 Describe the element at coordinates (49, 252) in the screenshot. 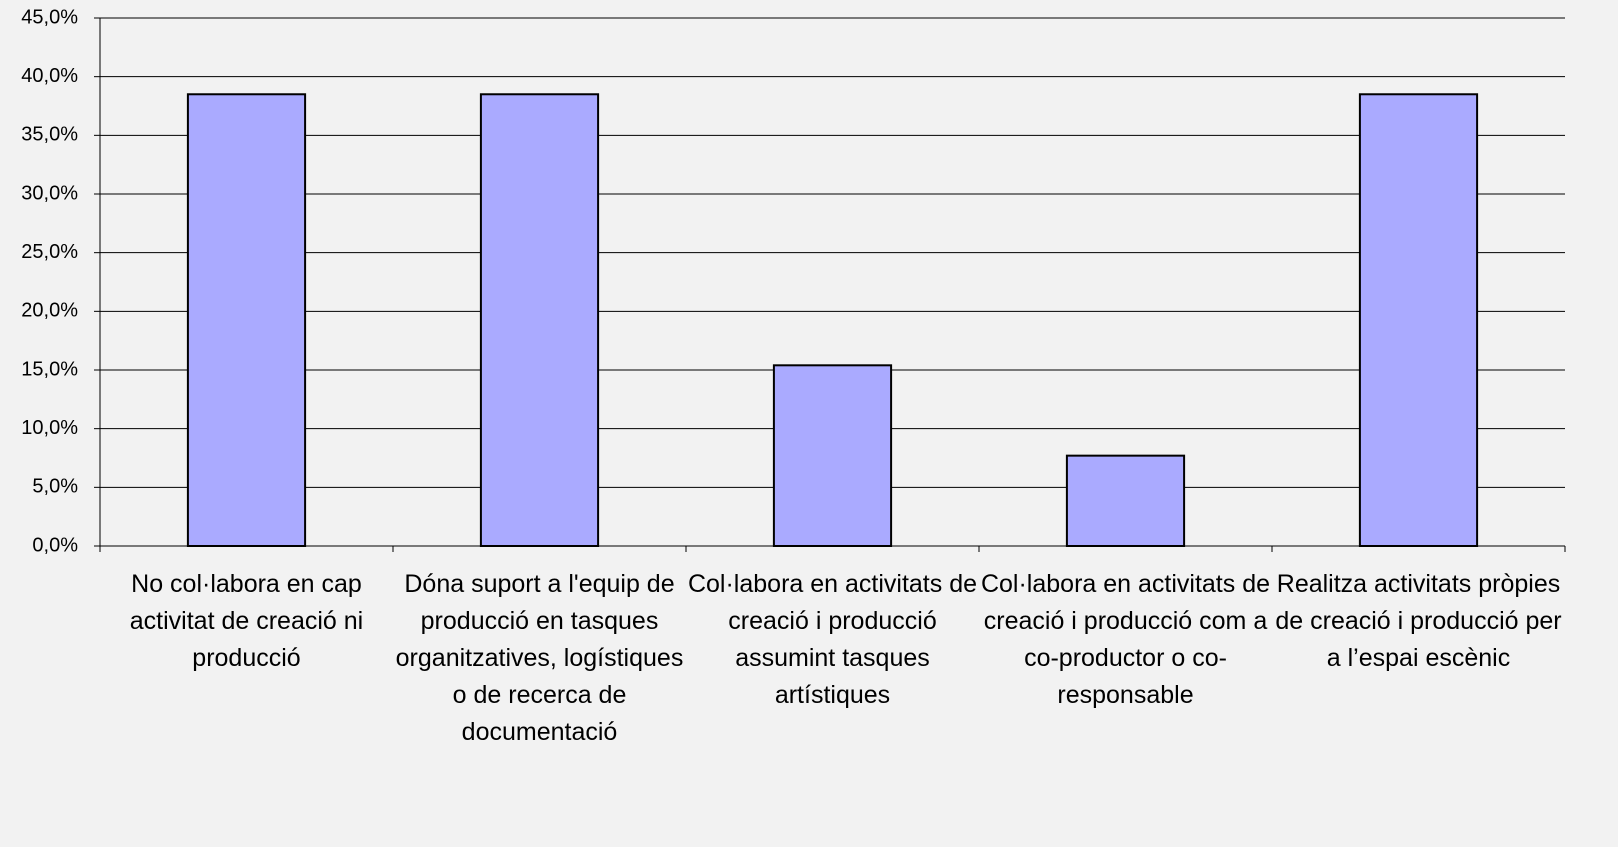

I see `y-tick-label: 25,0%` at that location.